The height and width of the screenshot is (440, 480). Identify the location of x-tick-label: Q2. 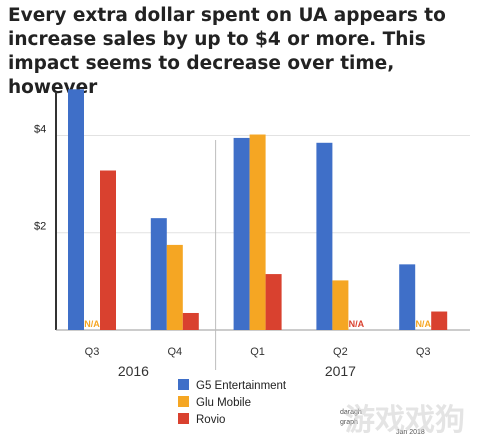
(340, 352).